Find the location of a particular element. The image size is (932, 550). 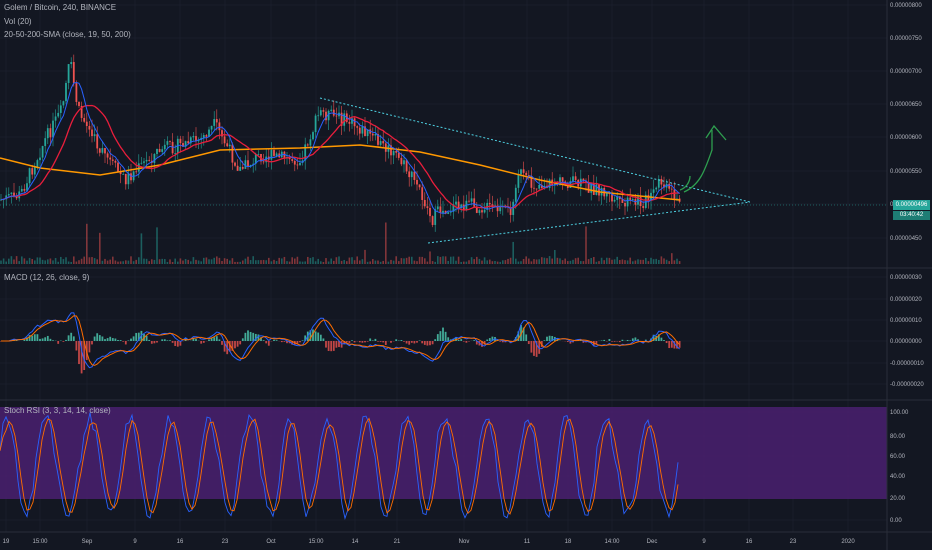

price-tick-label: 0.00000450 is located at coordinates (906, 239).